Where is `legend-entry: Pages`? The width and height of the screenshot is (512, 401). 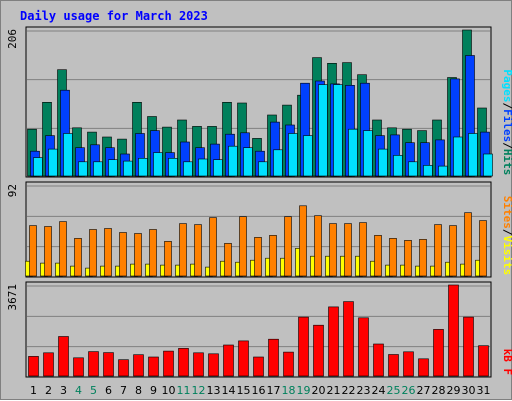 legend-entry: Pages is located at coordinates (506, 85).